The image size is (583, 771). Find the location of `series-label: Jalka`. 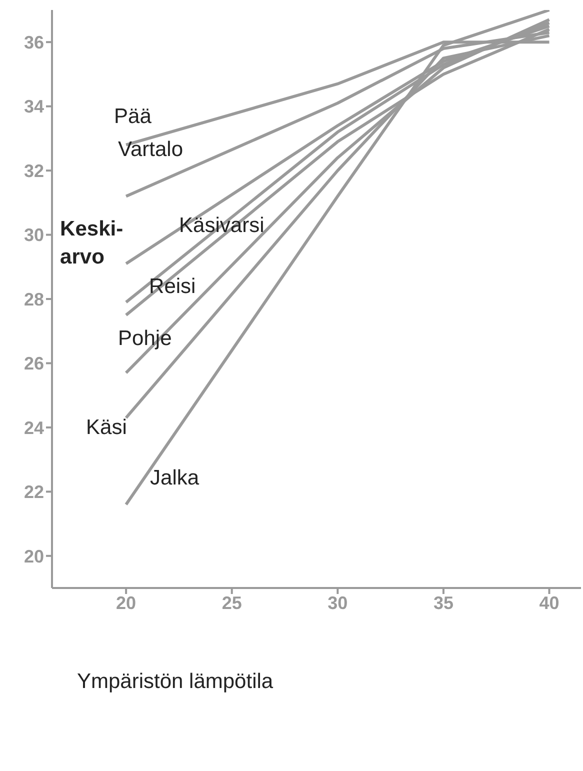

series-label: Jalka is located at coordinates (175, 478).